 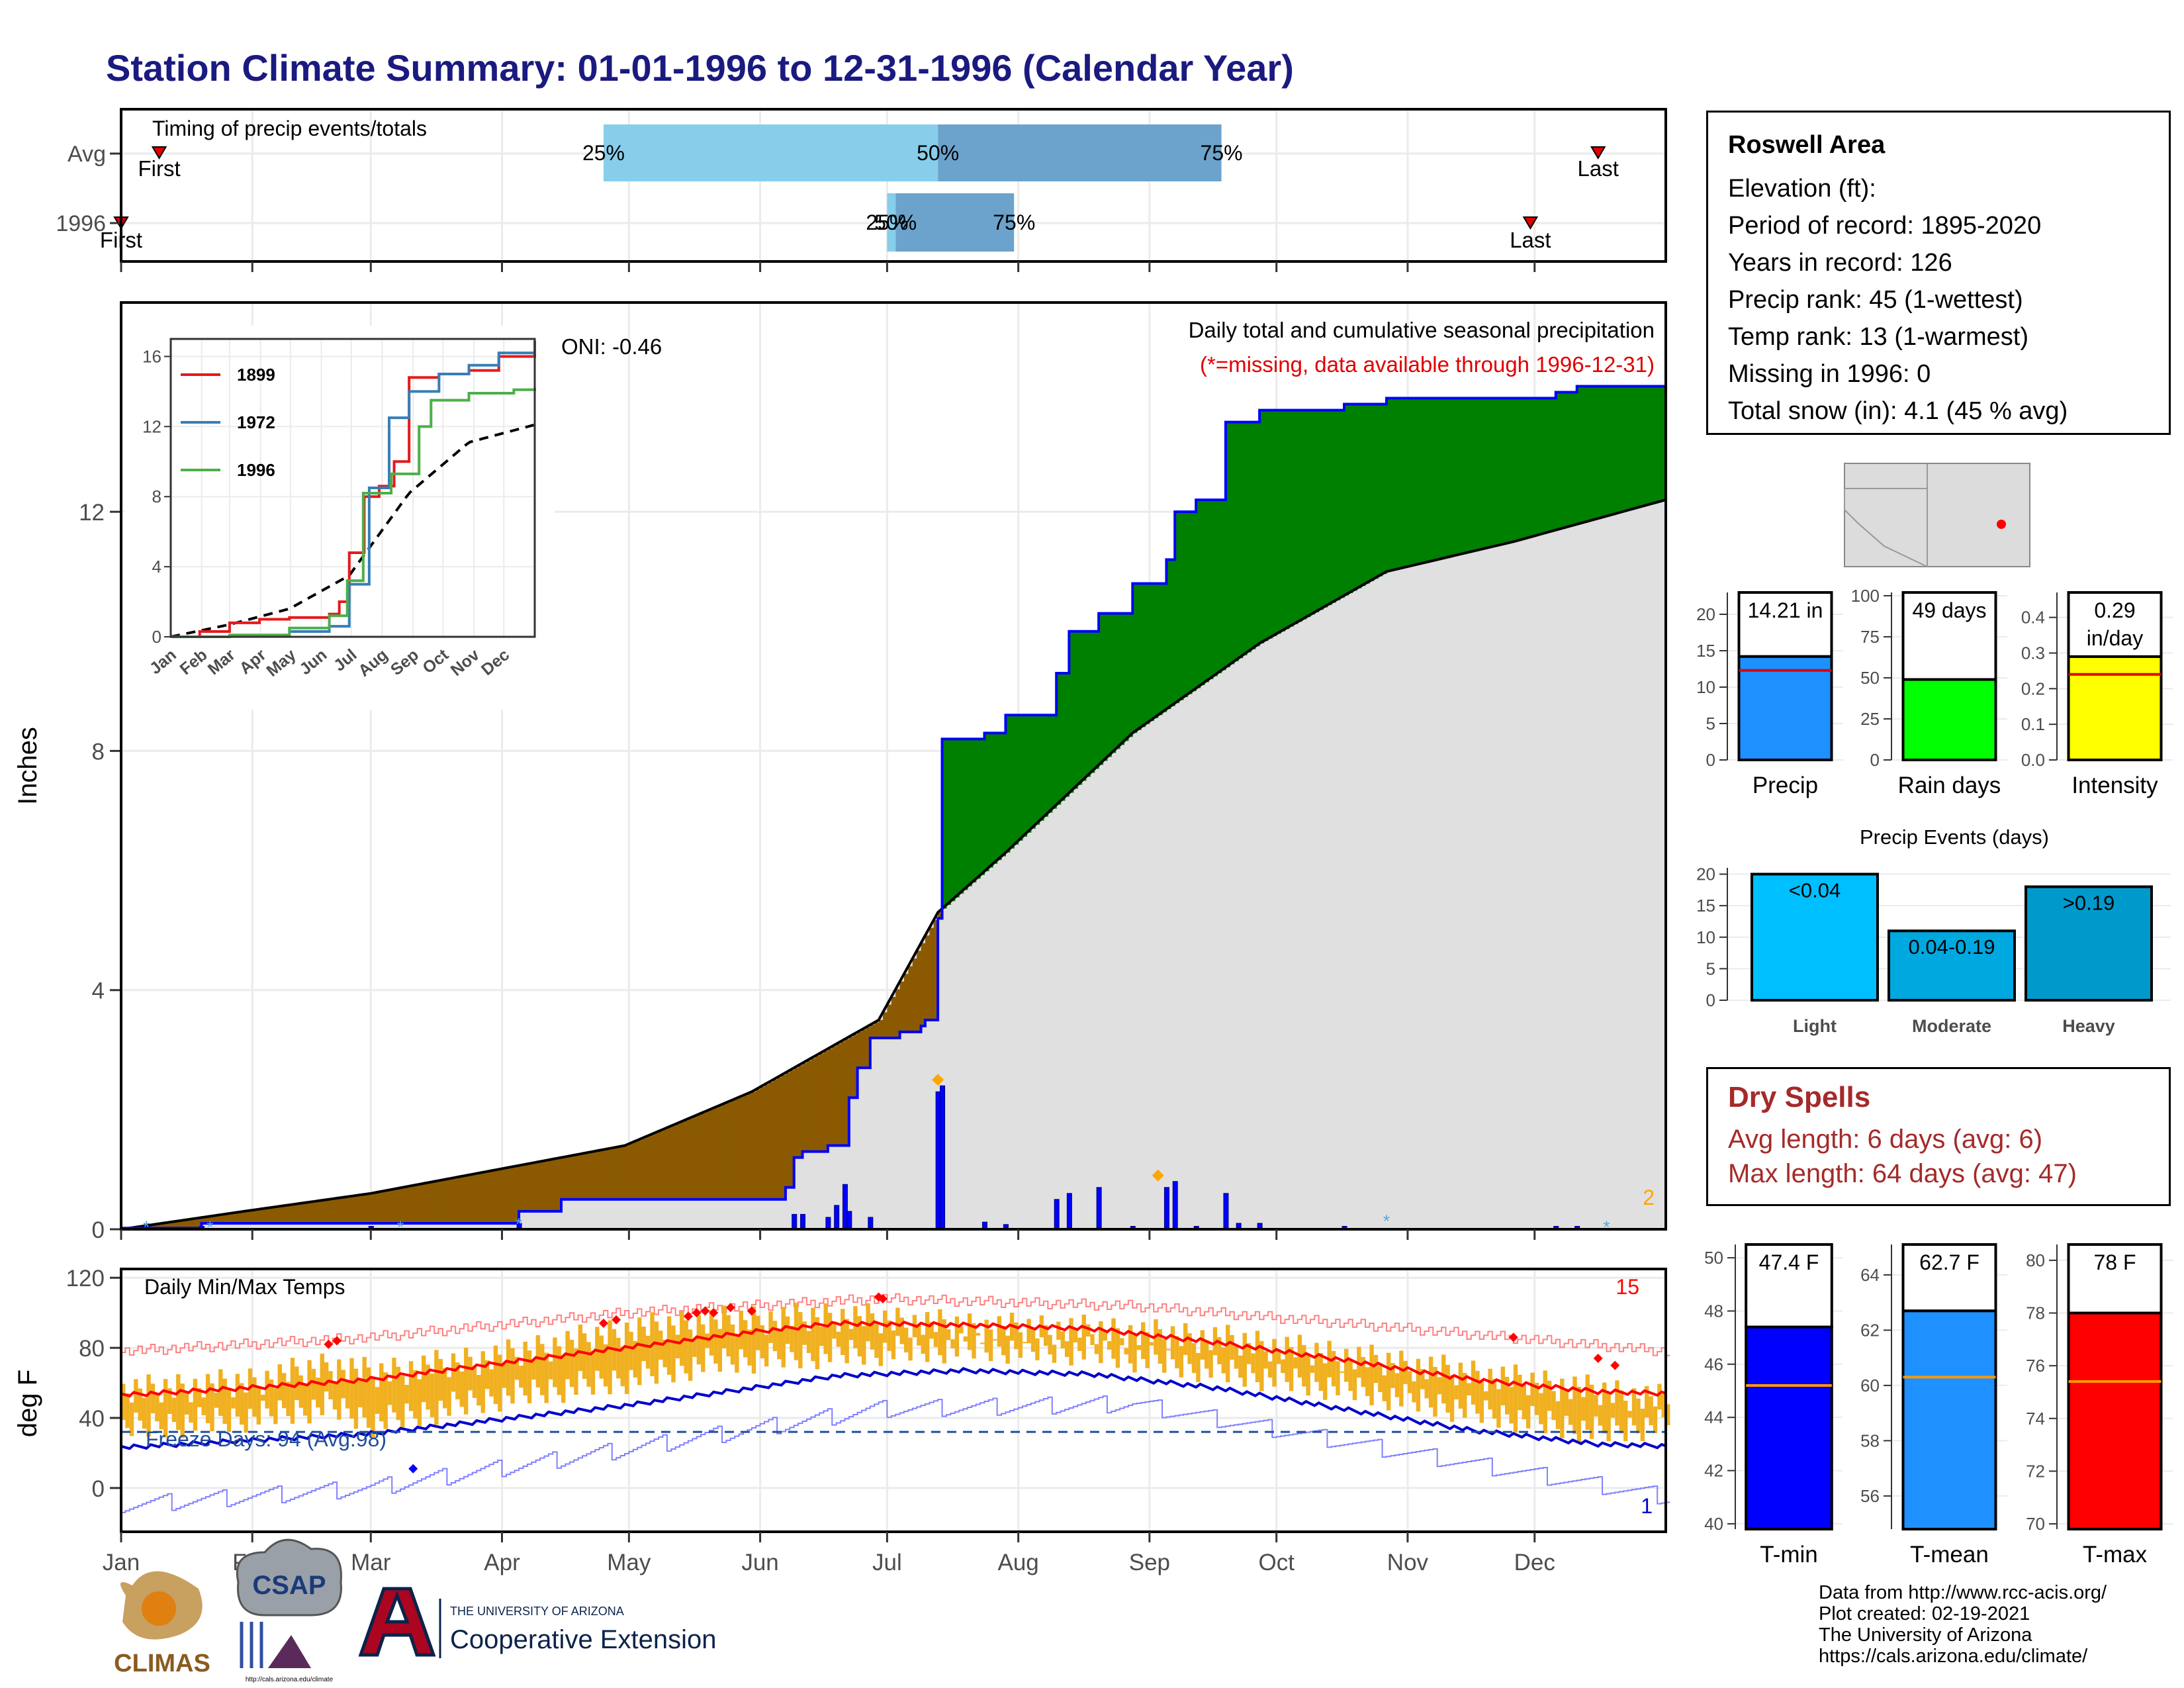 What do you see at coordinates (938, 1080) in the screenshot?
I see `daily-record-marker` at bounding box center [938, 1080].